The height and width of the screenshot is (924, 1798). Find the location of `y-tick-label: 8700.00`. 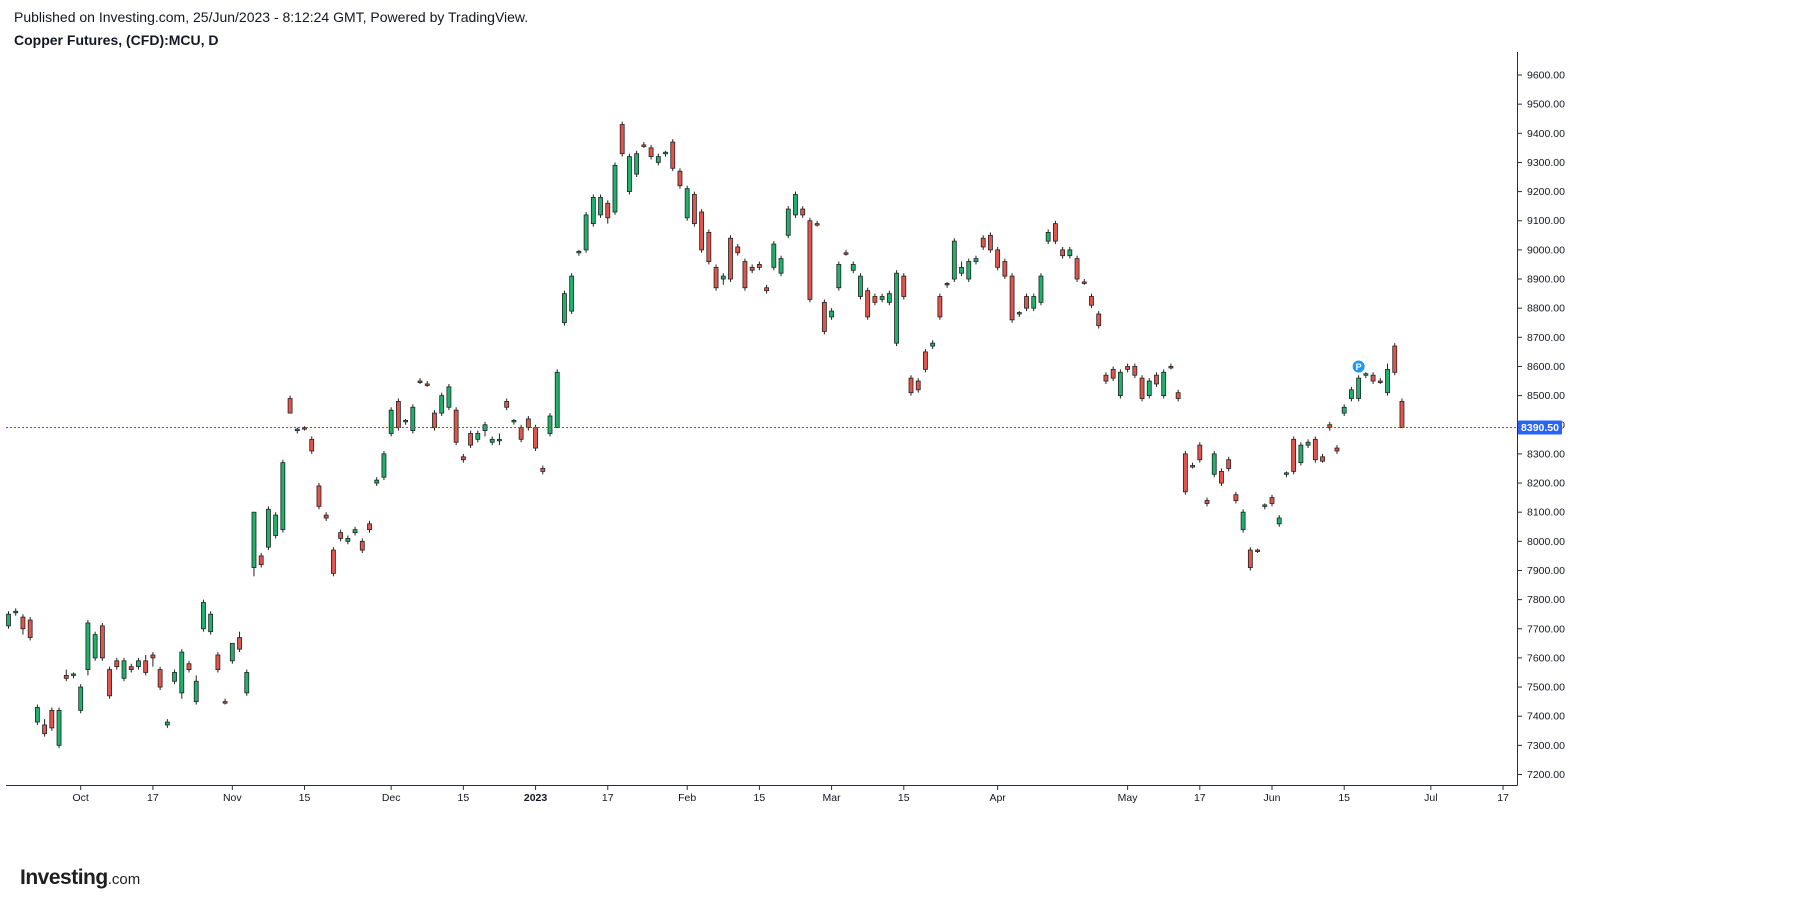

y-tick-label: 8700.00 is located at coordinates (1546, 338).